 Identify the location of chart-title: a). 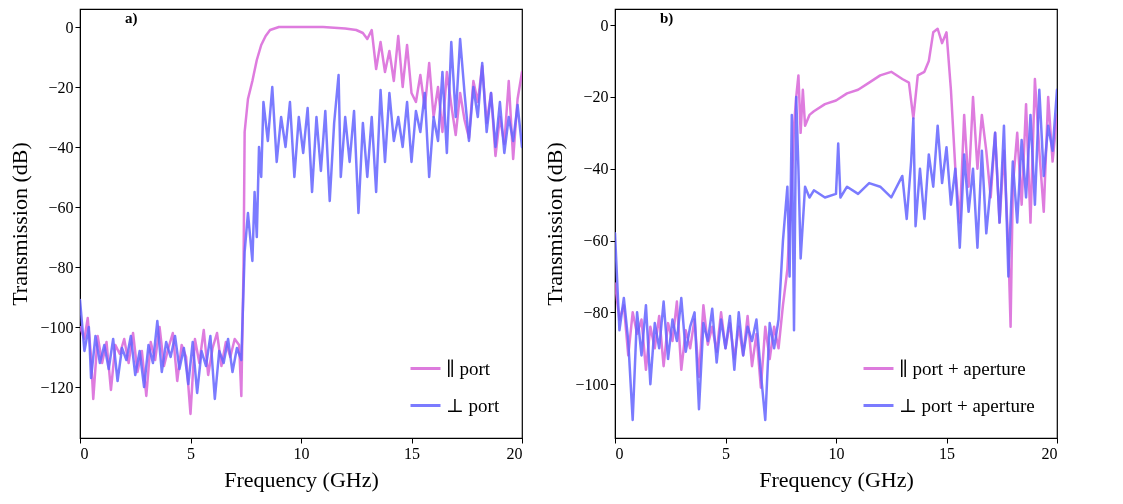
(131, 18).